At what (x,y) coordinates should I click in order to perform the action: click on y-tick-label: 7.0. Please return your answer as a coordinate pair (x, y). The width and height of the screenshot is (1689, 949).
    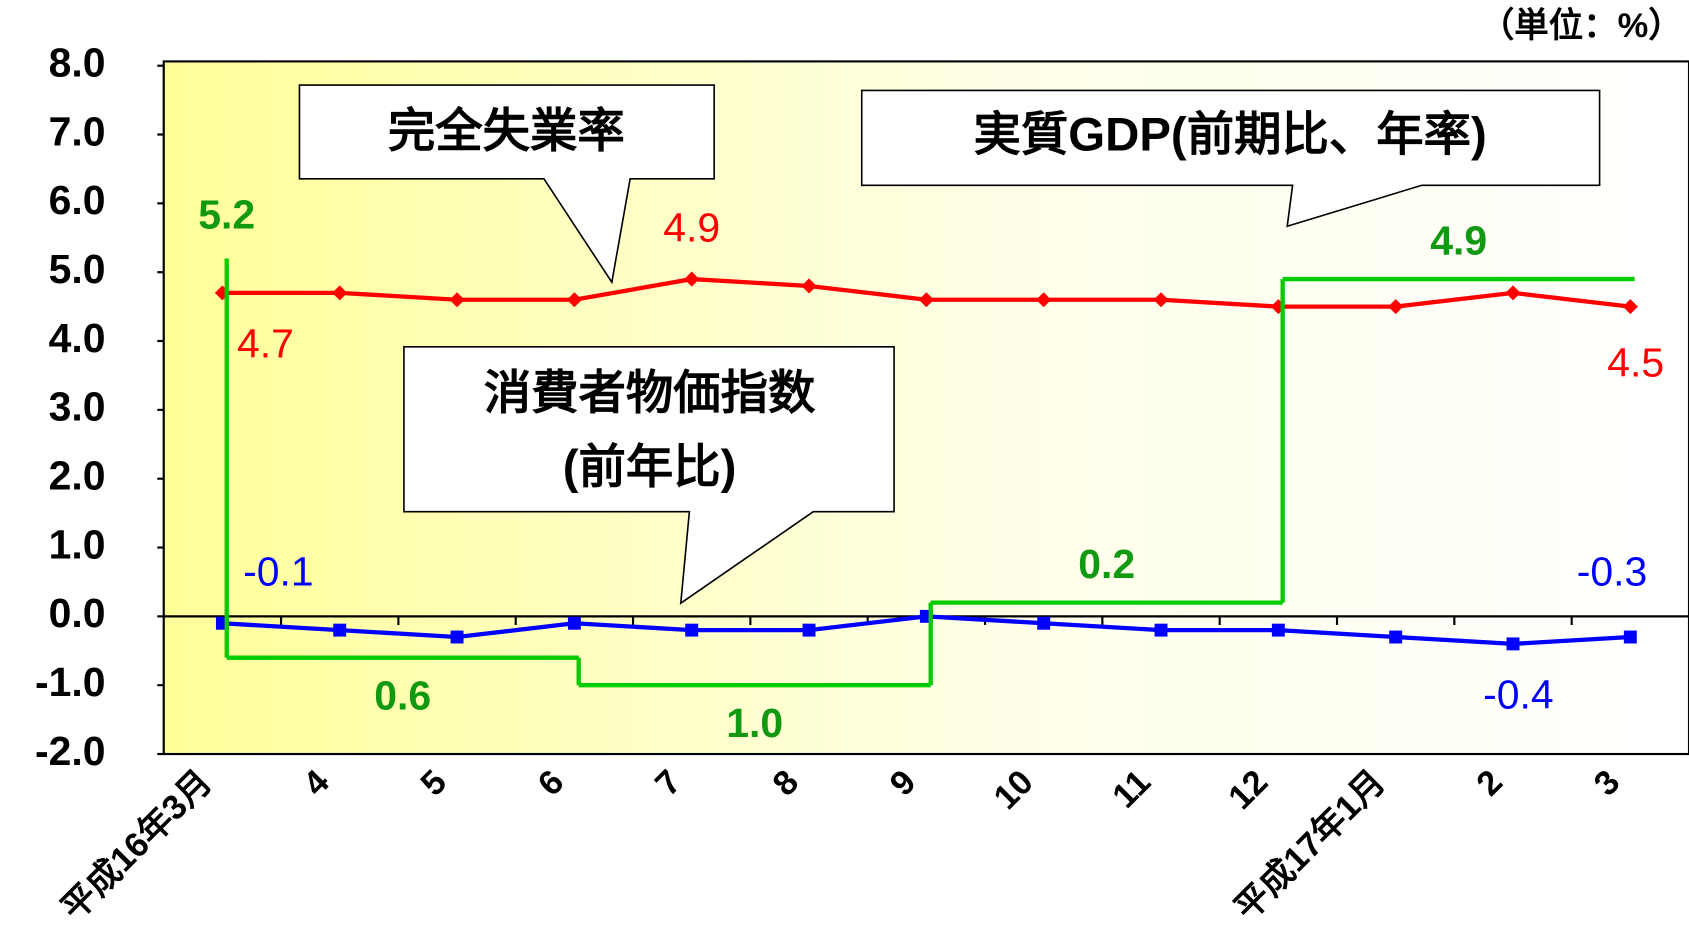
    Looking at the image, I should click on (77, 131).